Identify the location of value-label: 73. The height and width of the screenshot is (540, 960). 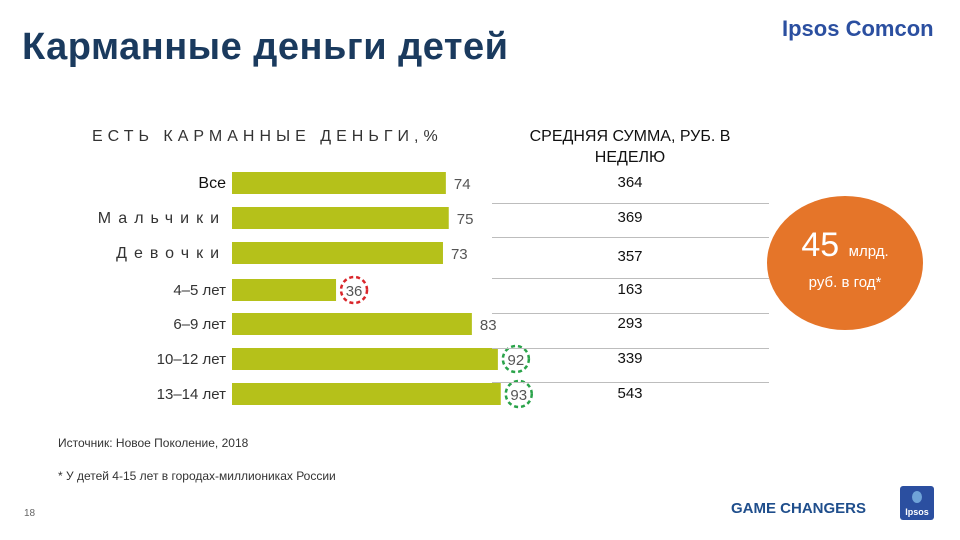
(459, 254).